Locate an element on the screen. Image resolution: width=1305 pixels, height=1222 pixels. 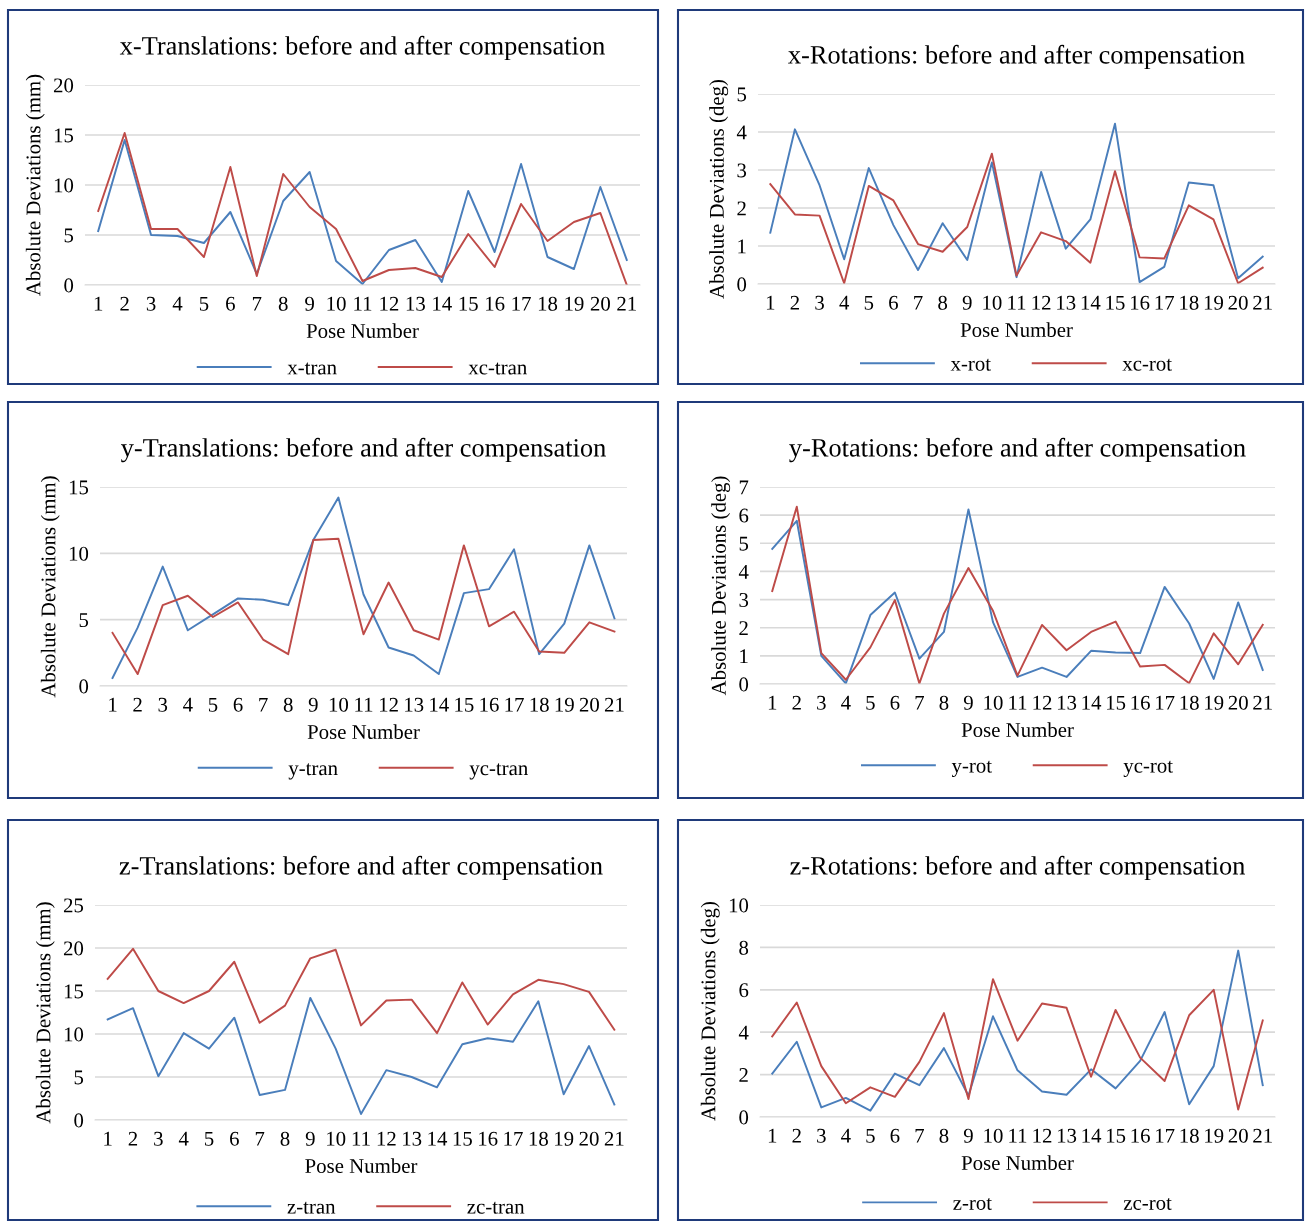
y-tick-label: 10 is located at coordinates (739, 905).